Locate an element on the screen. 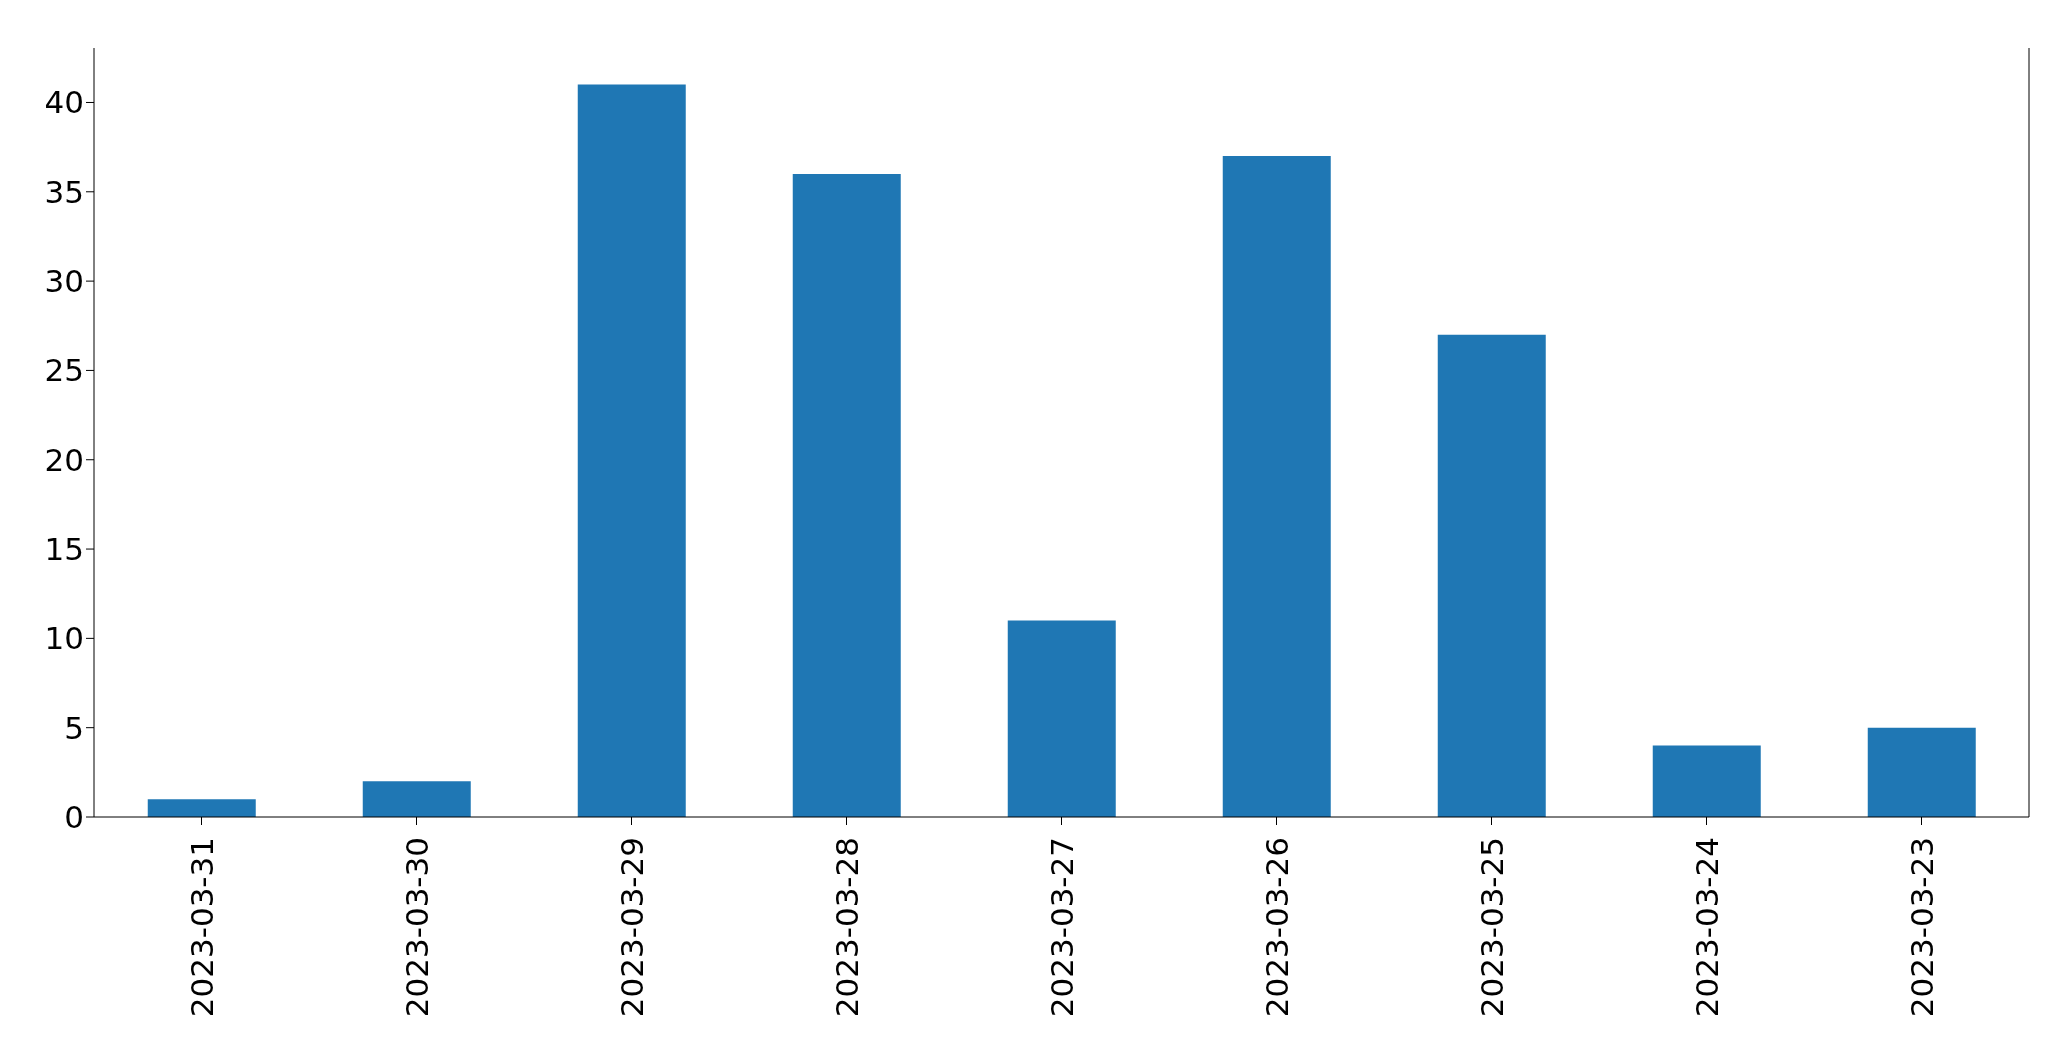 The image size is (2071, 1061). x-tick-label: 2023-03-25 is located at coordinates (1491, 927).